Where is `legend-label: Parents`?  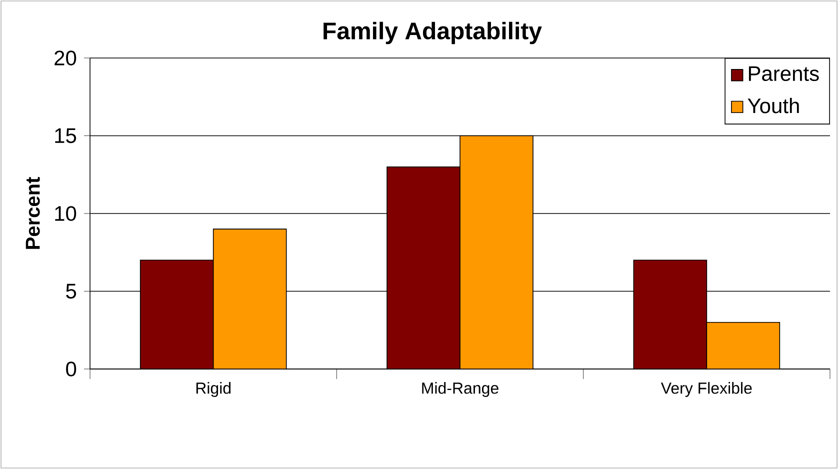 legend-label: Parents is located at coordinates (783, 74).